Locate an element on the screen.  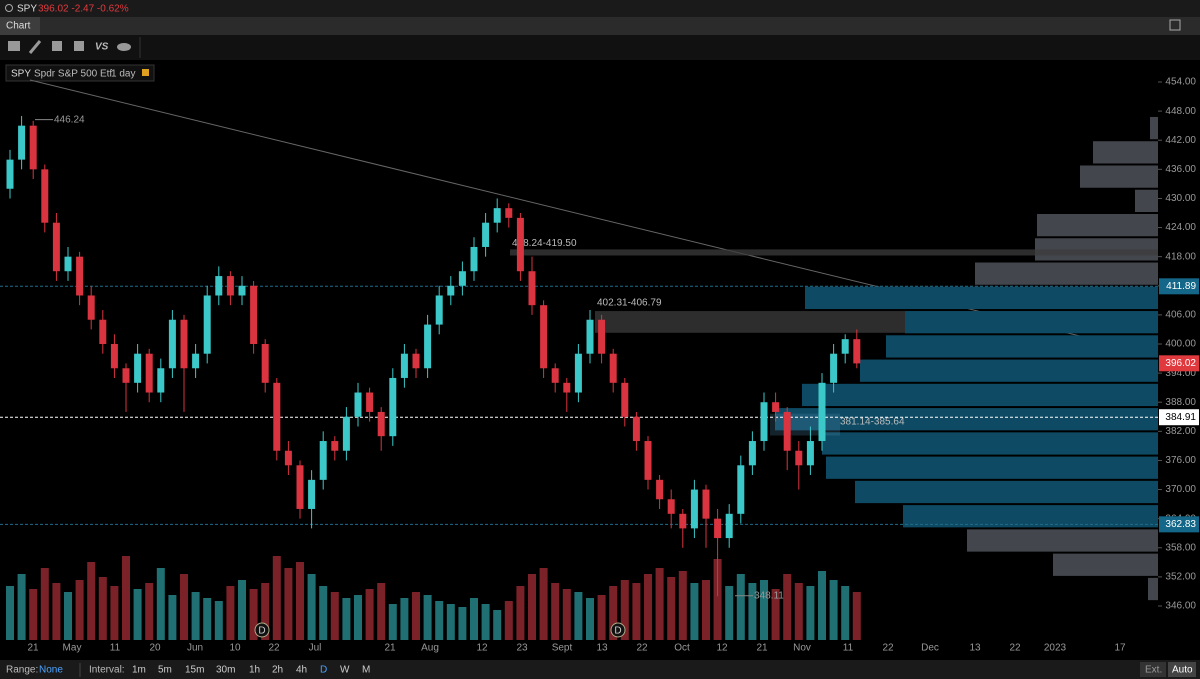
range-value: None is located at coordinates (51, 670).